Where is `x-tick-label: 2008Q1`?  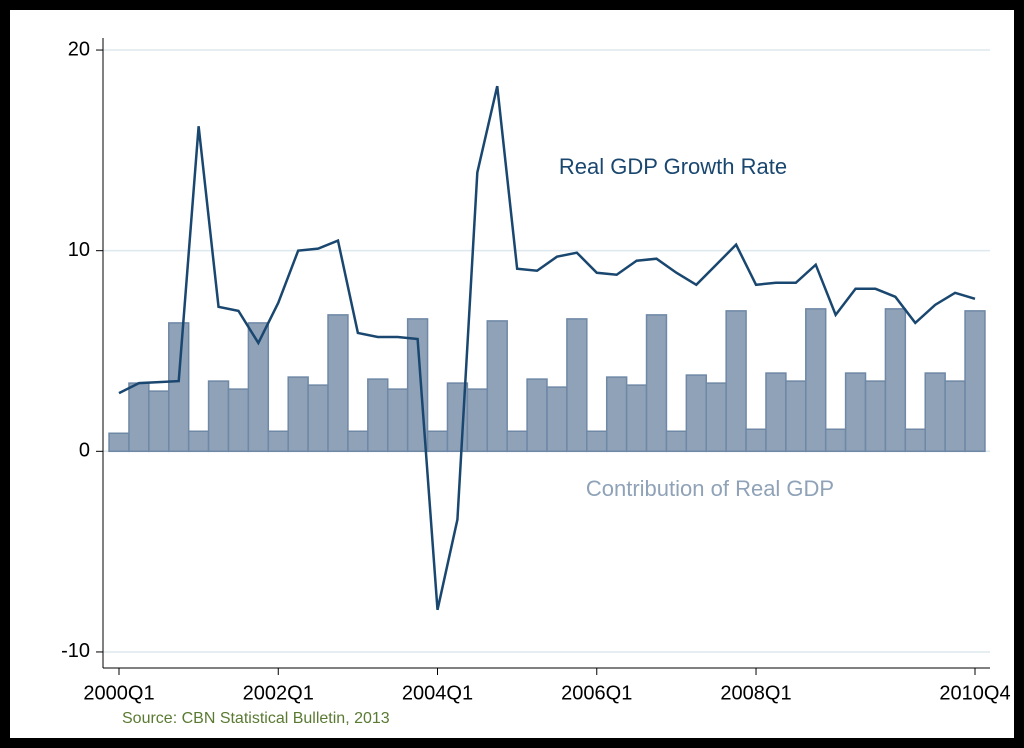 x-tick-label: 2008Q1 is located at coordinates (755, 693).